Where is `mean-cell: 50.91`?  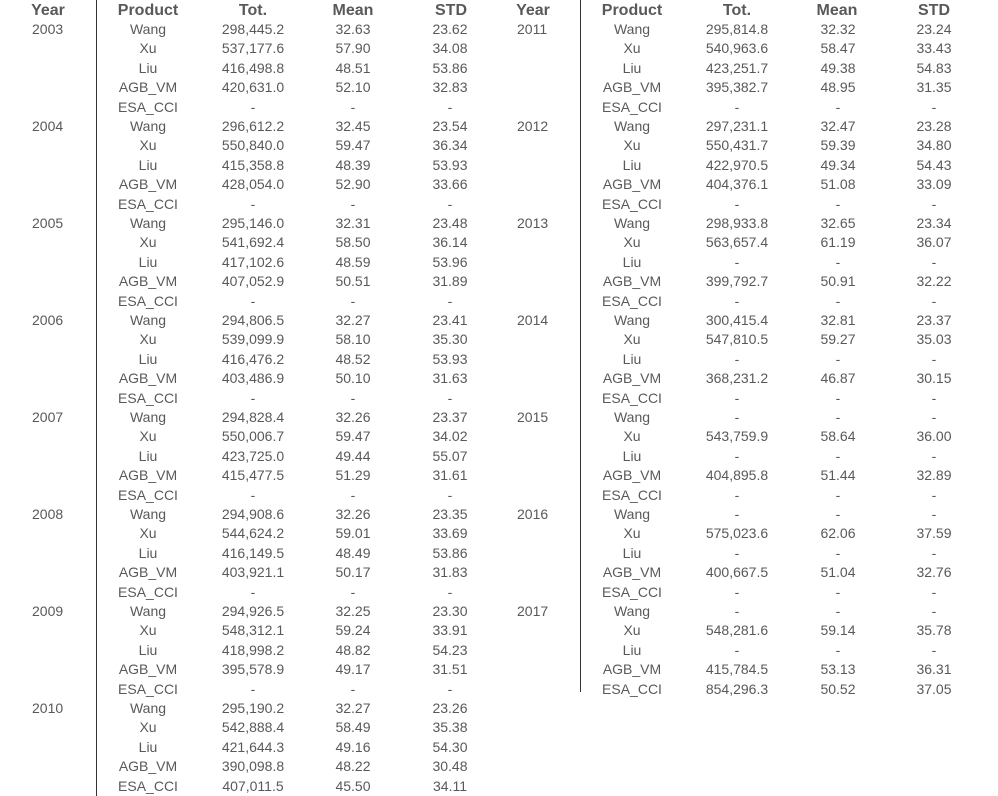 mean-cell: 50.91 is located at coordinates (838, 281).